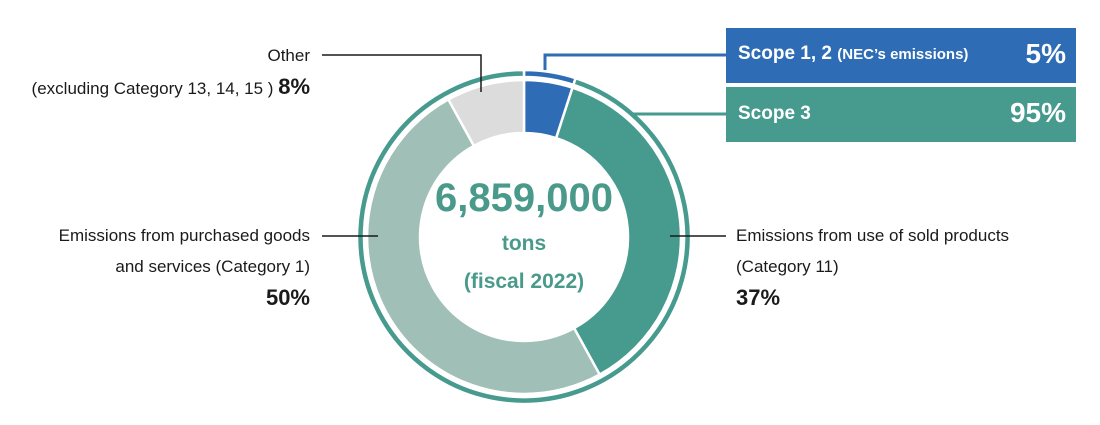  I want to click on center-period: (fiscal 2022), so click(524, 281).